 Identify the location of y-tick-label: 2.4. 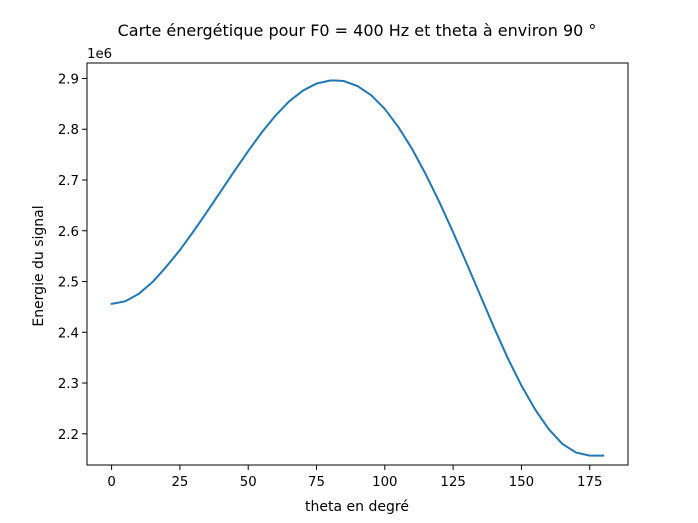
(68, 333).